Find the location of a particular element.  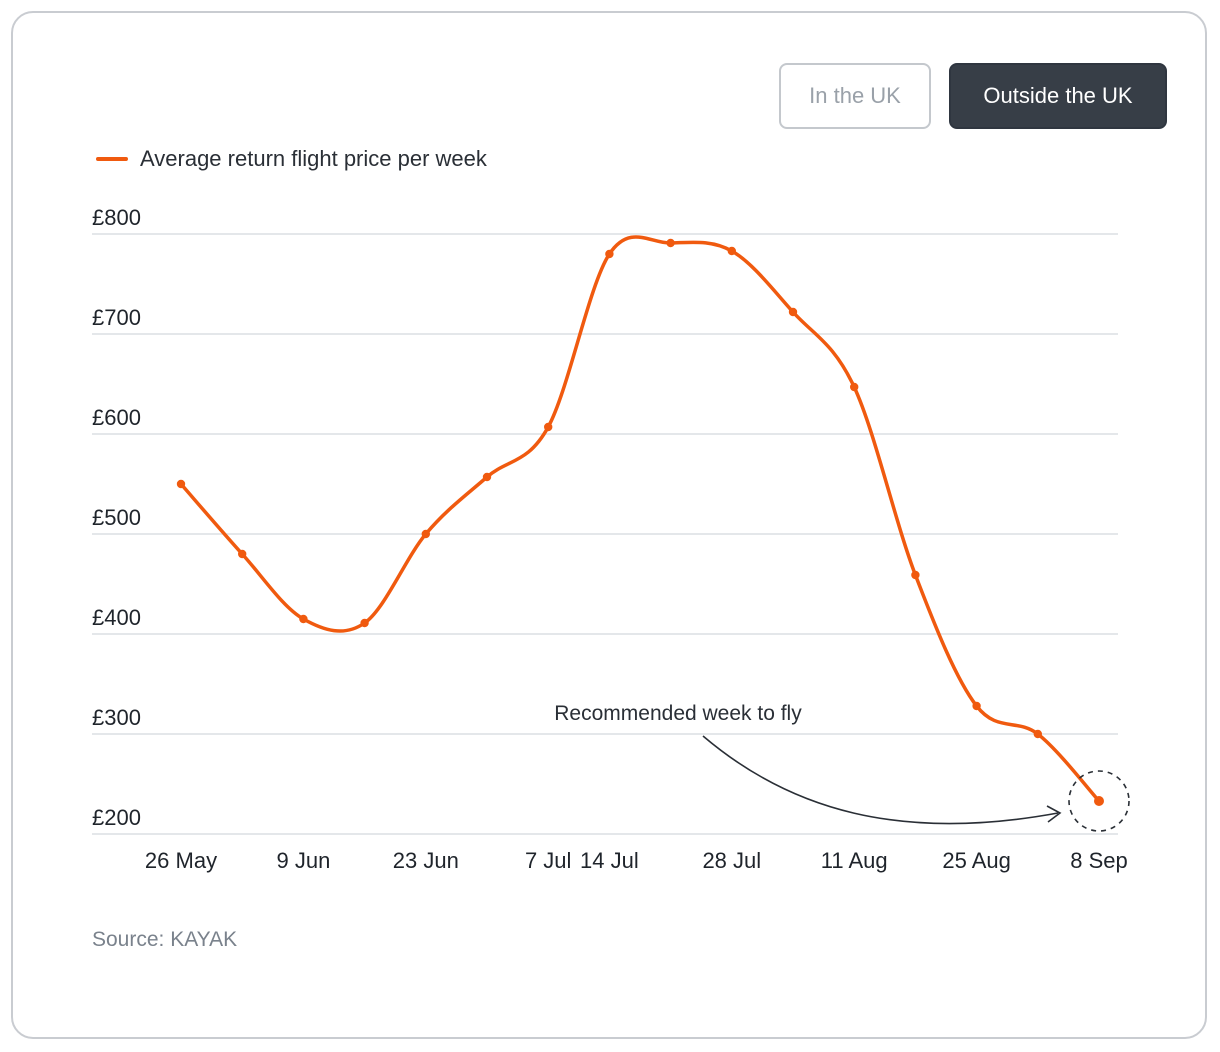

legend-label: Average return flight price per week is located at coordinates (313, 158).